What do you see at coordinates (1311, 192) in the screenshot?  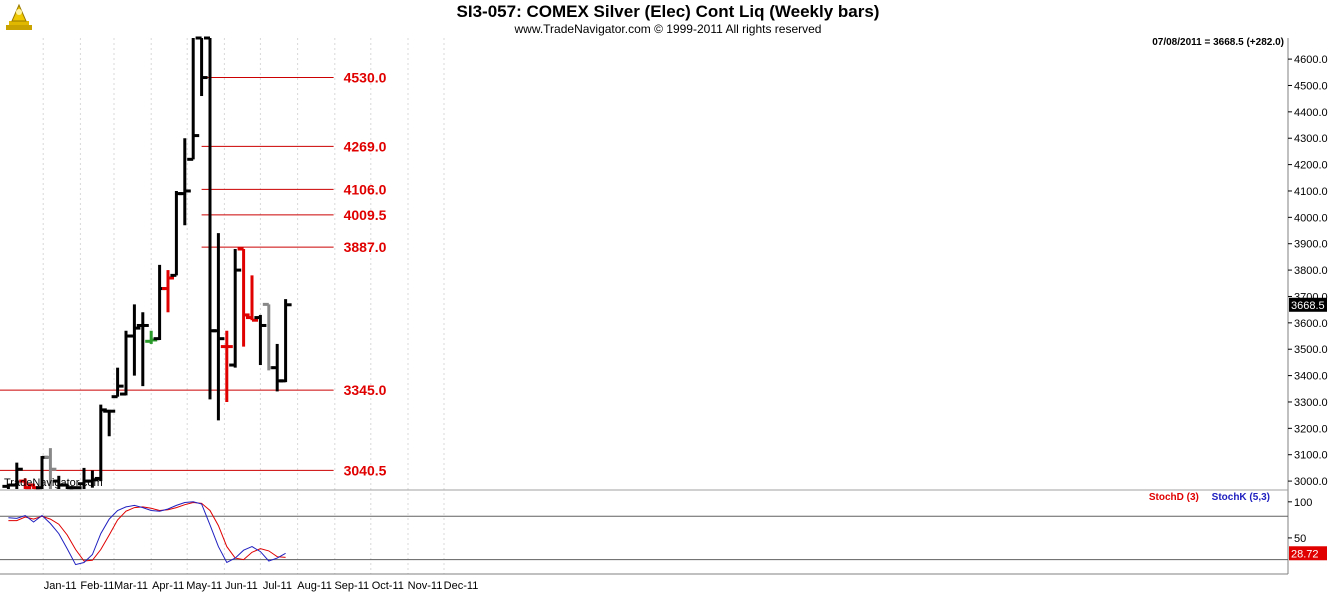 I see `price-tick-label: 4100.0` at bounding box center [1311, 192].